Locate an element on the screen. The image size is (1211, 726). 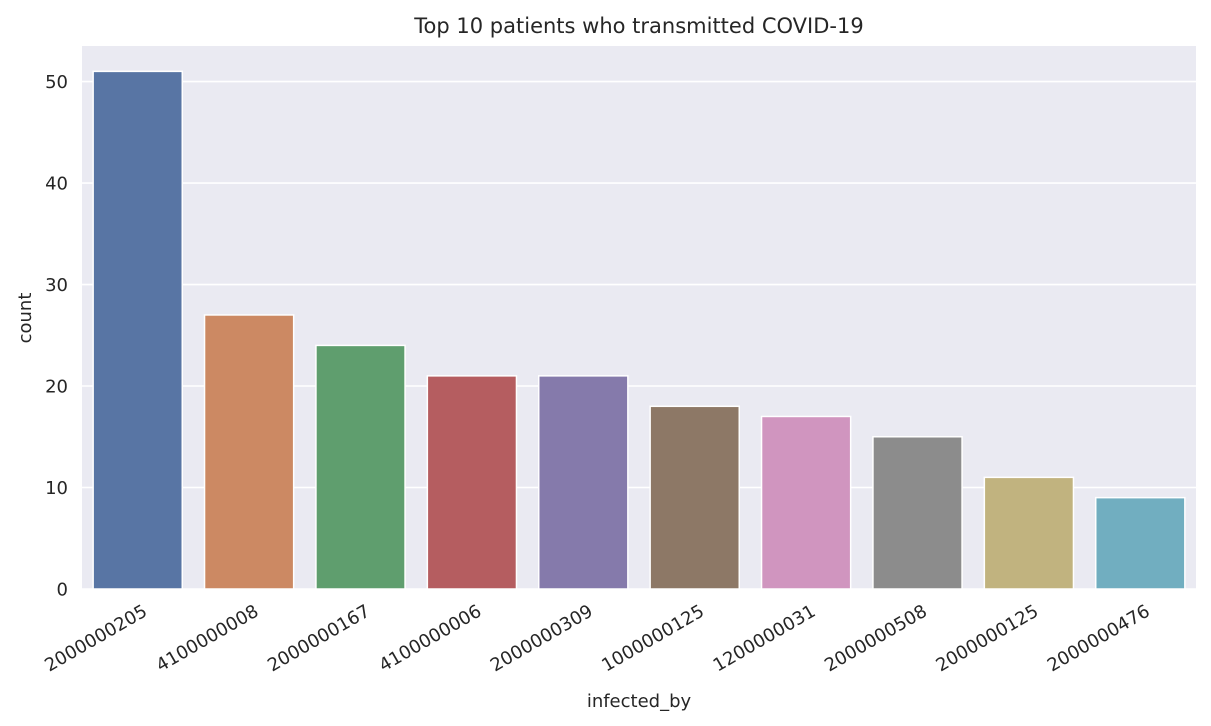
x-tick-label: 1000000125 is located at coordinates (653, 638).